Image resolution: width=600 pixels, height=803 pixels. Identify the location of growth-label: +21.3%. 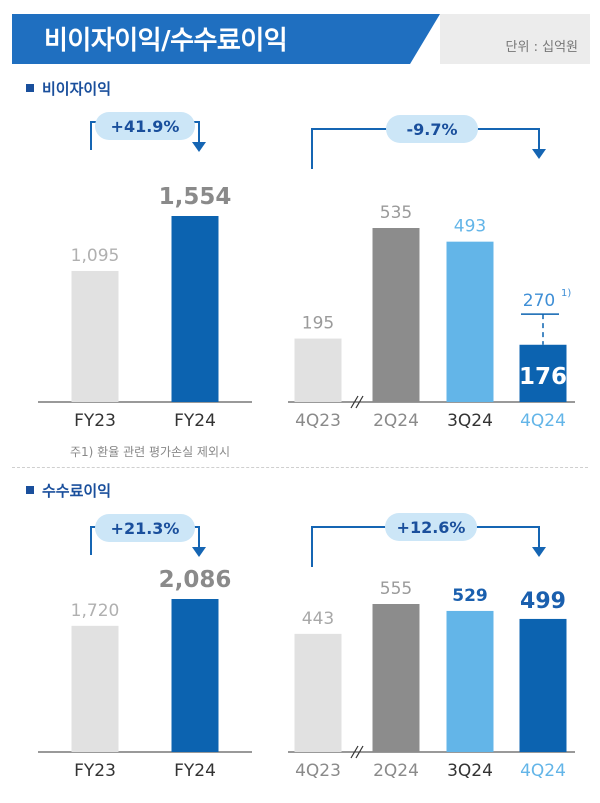
(145, 528).